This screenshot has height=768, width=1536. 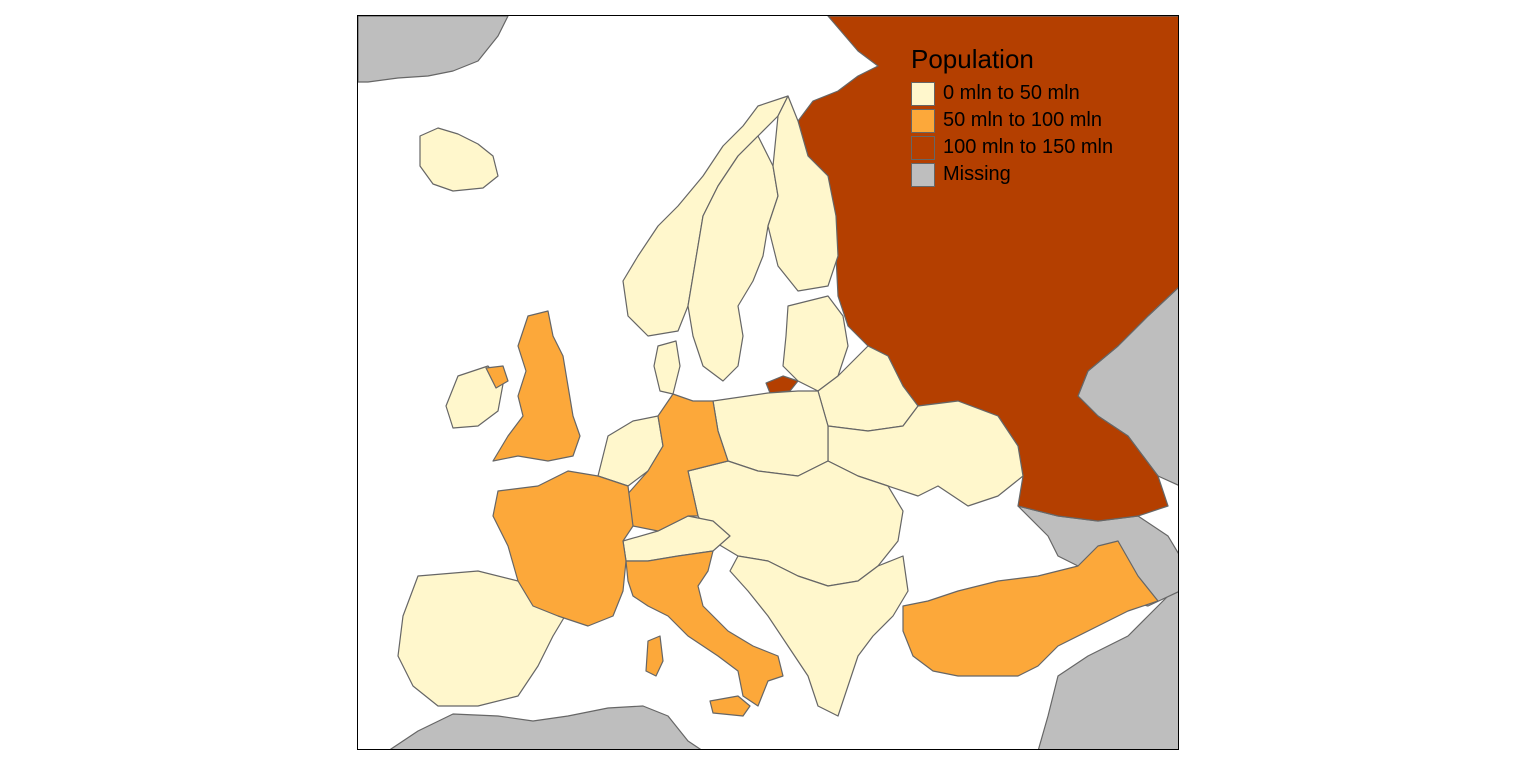 I want to click on region-middle-east, so click(x=1107, y=670).